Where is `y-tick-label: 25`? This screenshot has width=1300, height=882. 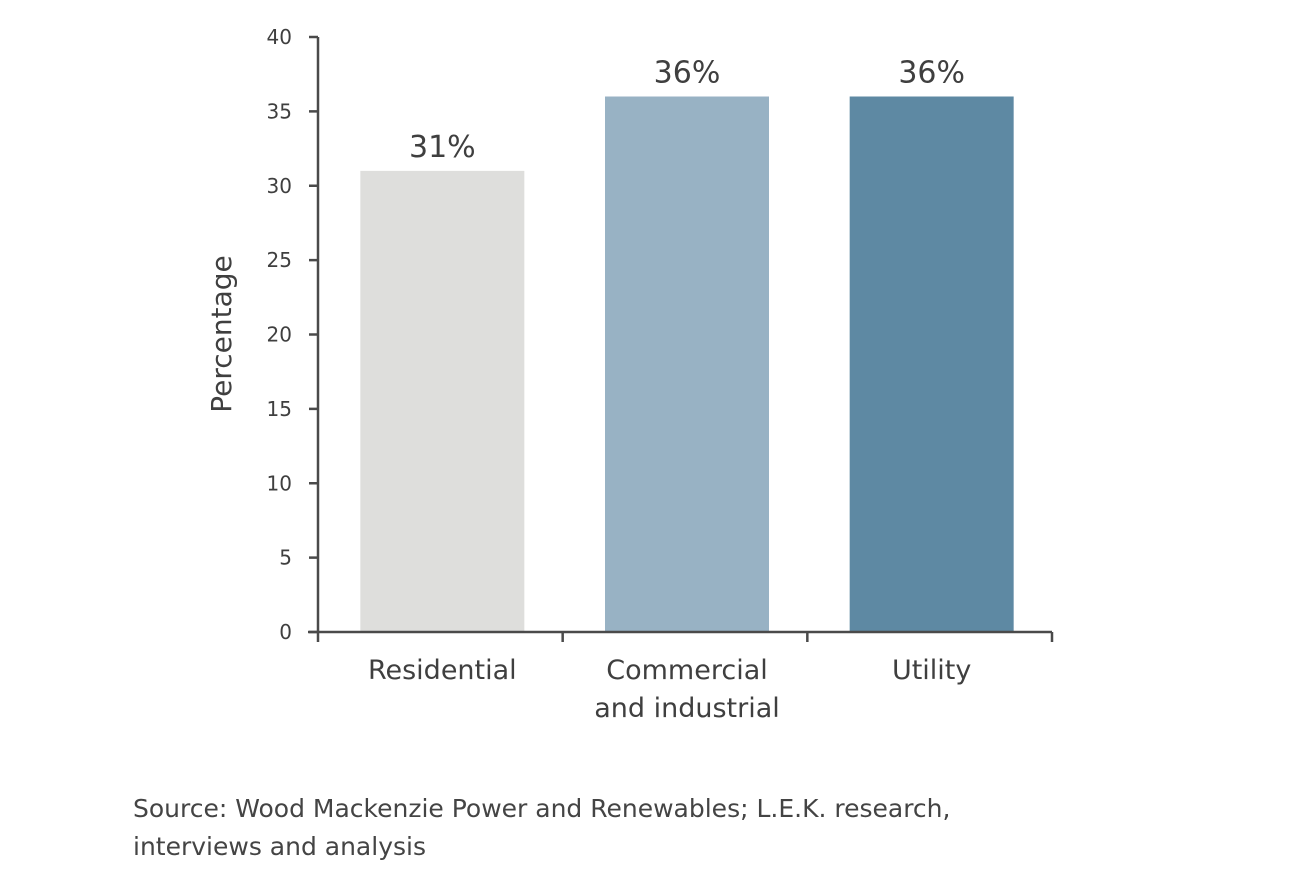 y-tick-label: 25 is located at coordinates (279, 260).